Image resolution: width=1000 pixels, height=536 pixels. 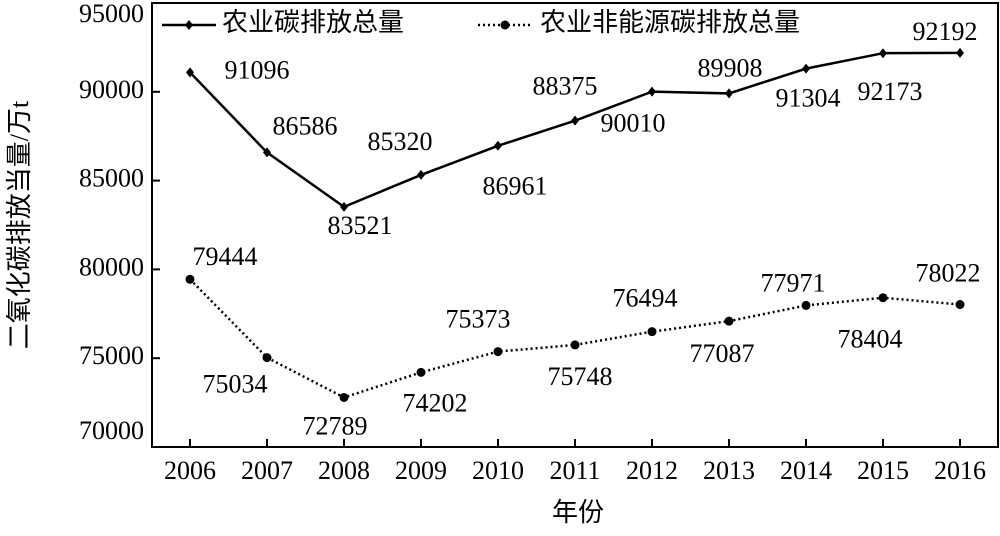 I want to click on data-label: 92192, so click(x=945, y=31).